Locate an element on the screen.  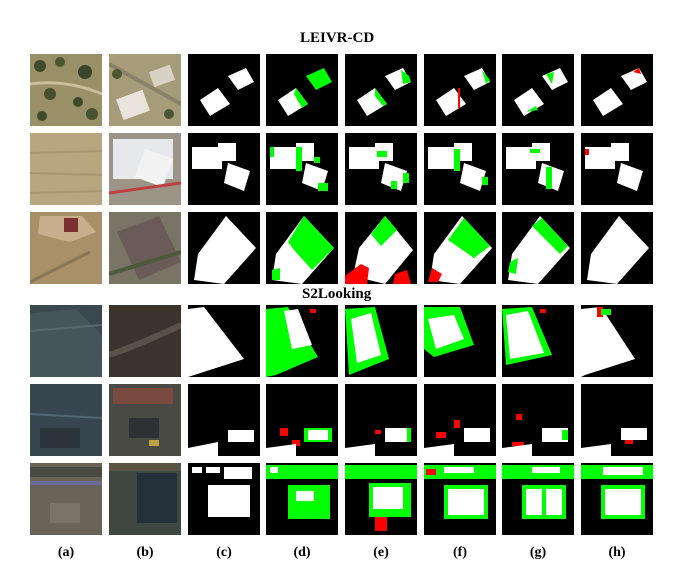
row2-mask-g is located at coordinates (538, 169).